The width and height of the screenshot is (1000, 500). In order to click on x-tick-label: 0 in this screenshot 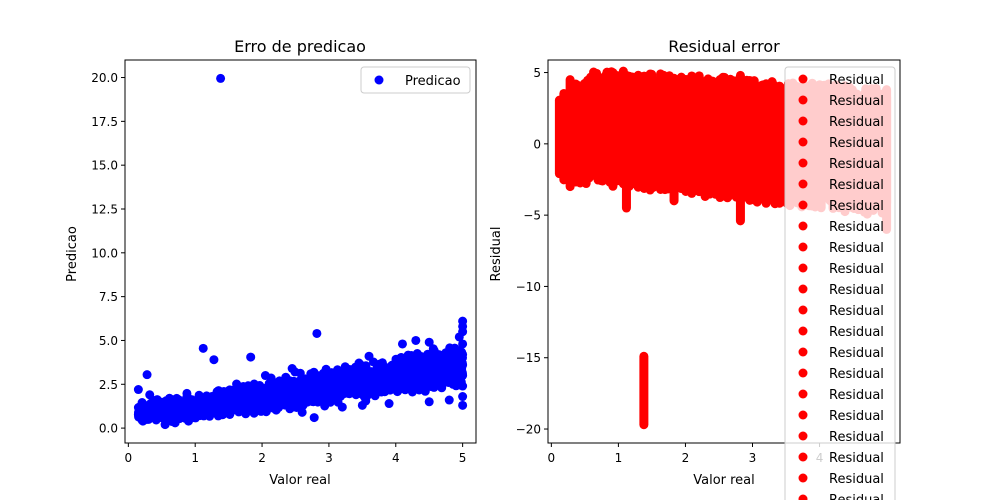, I will do `click(552, 458)`.